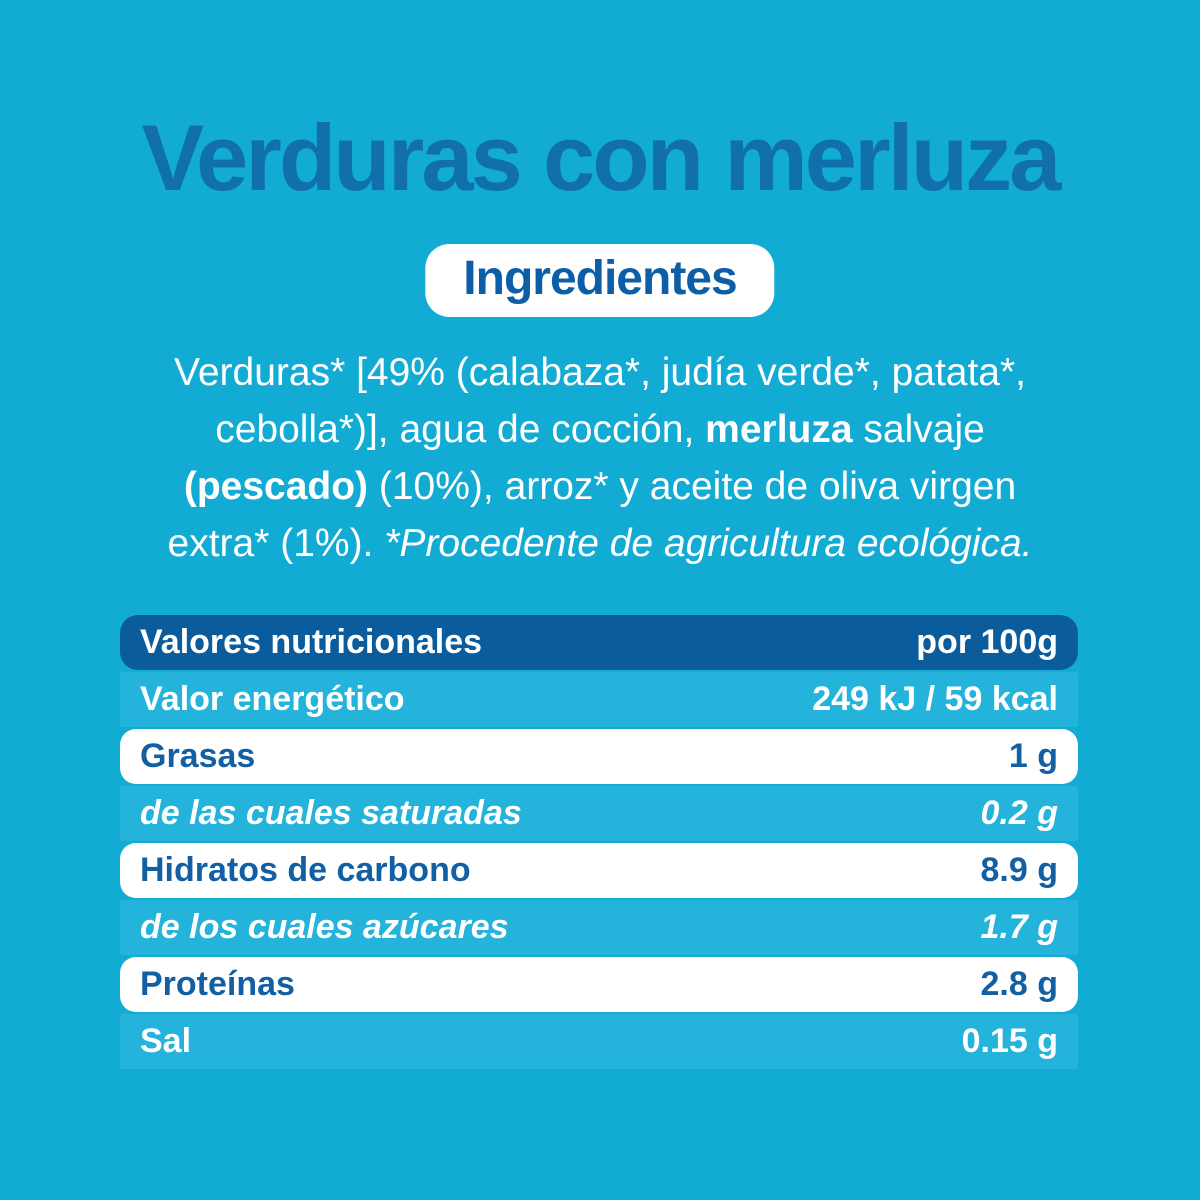 The width and height of the screenshot is (1200, 1200). I want to click on product-title: Verduras con merluza, so click(601, 157).